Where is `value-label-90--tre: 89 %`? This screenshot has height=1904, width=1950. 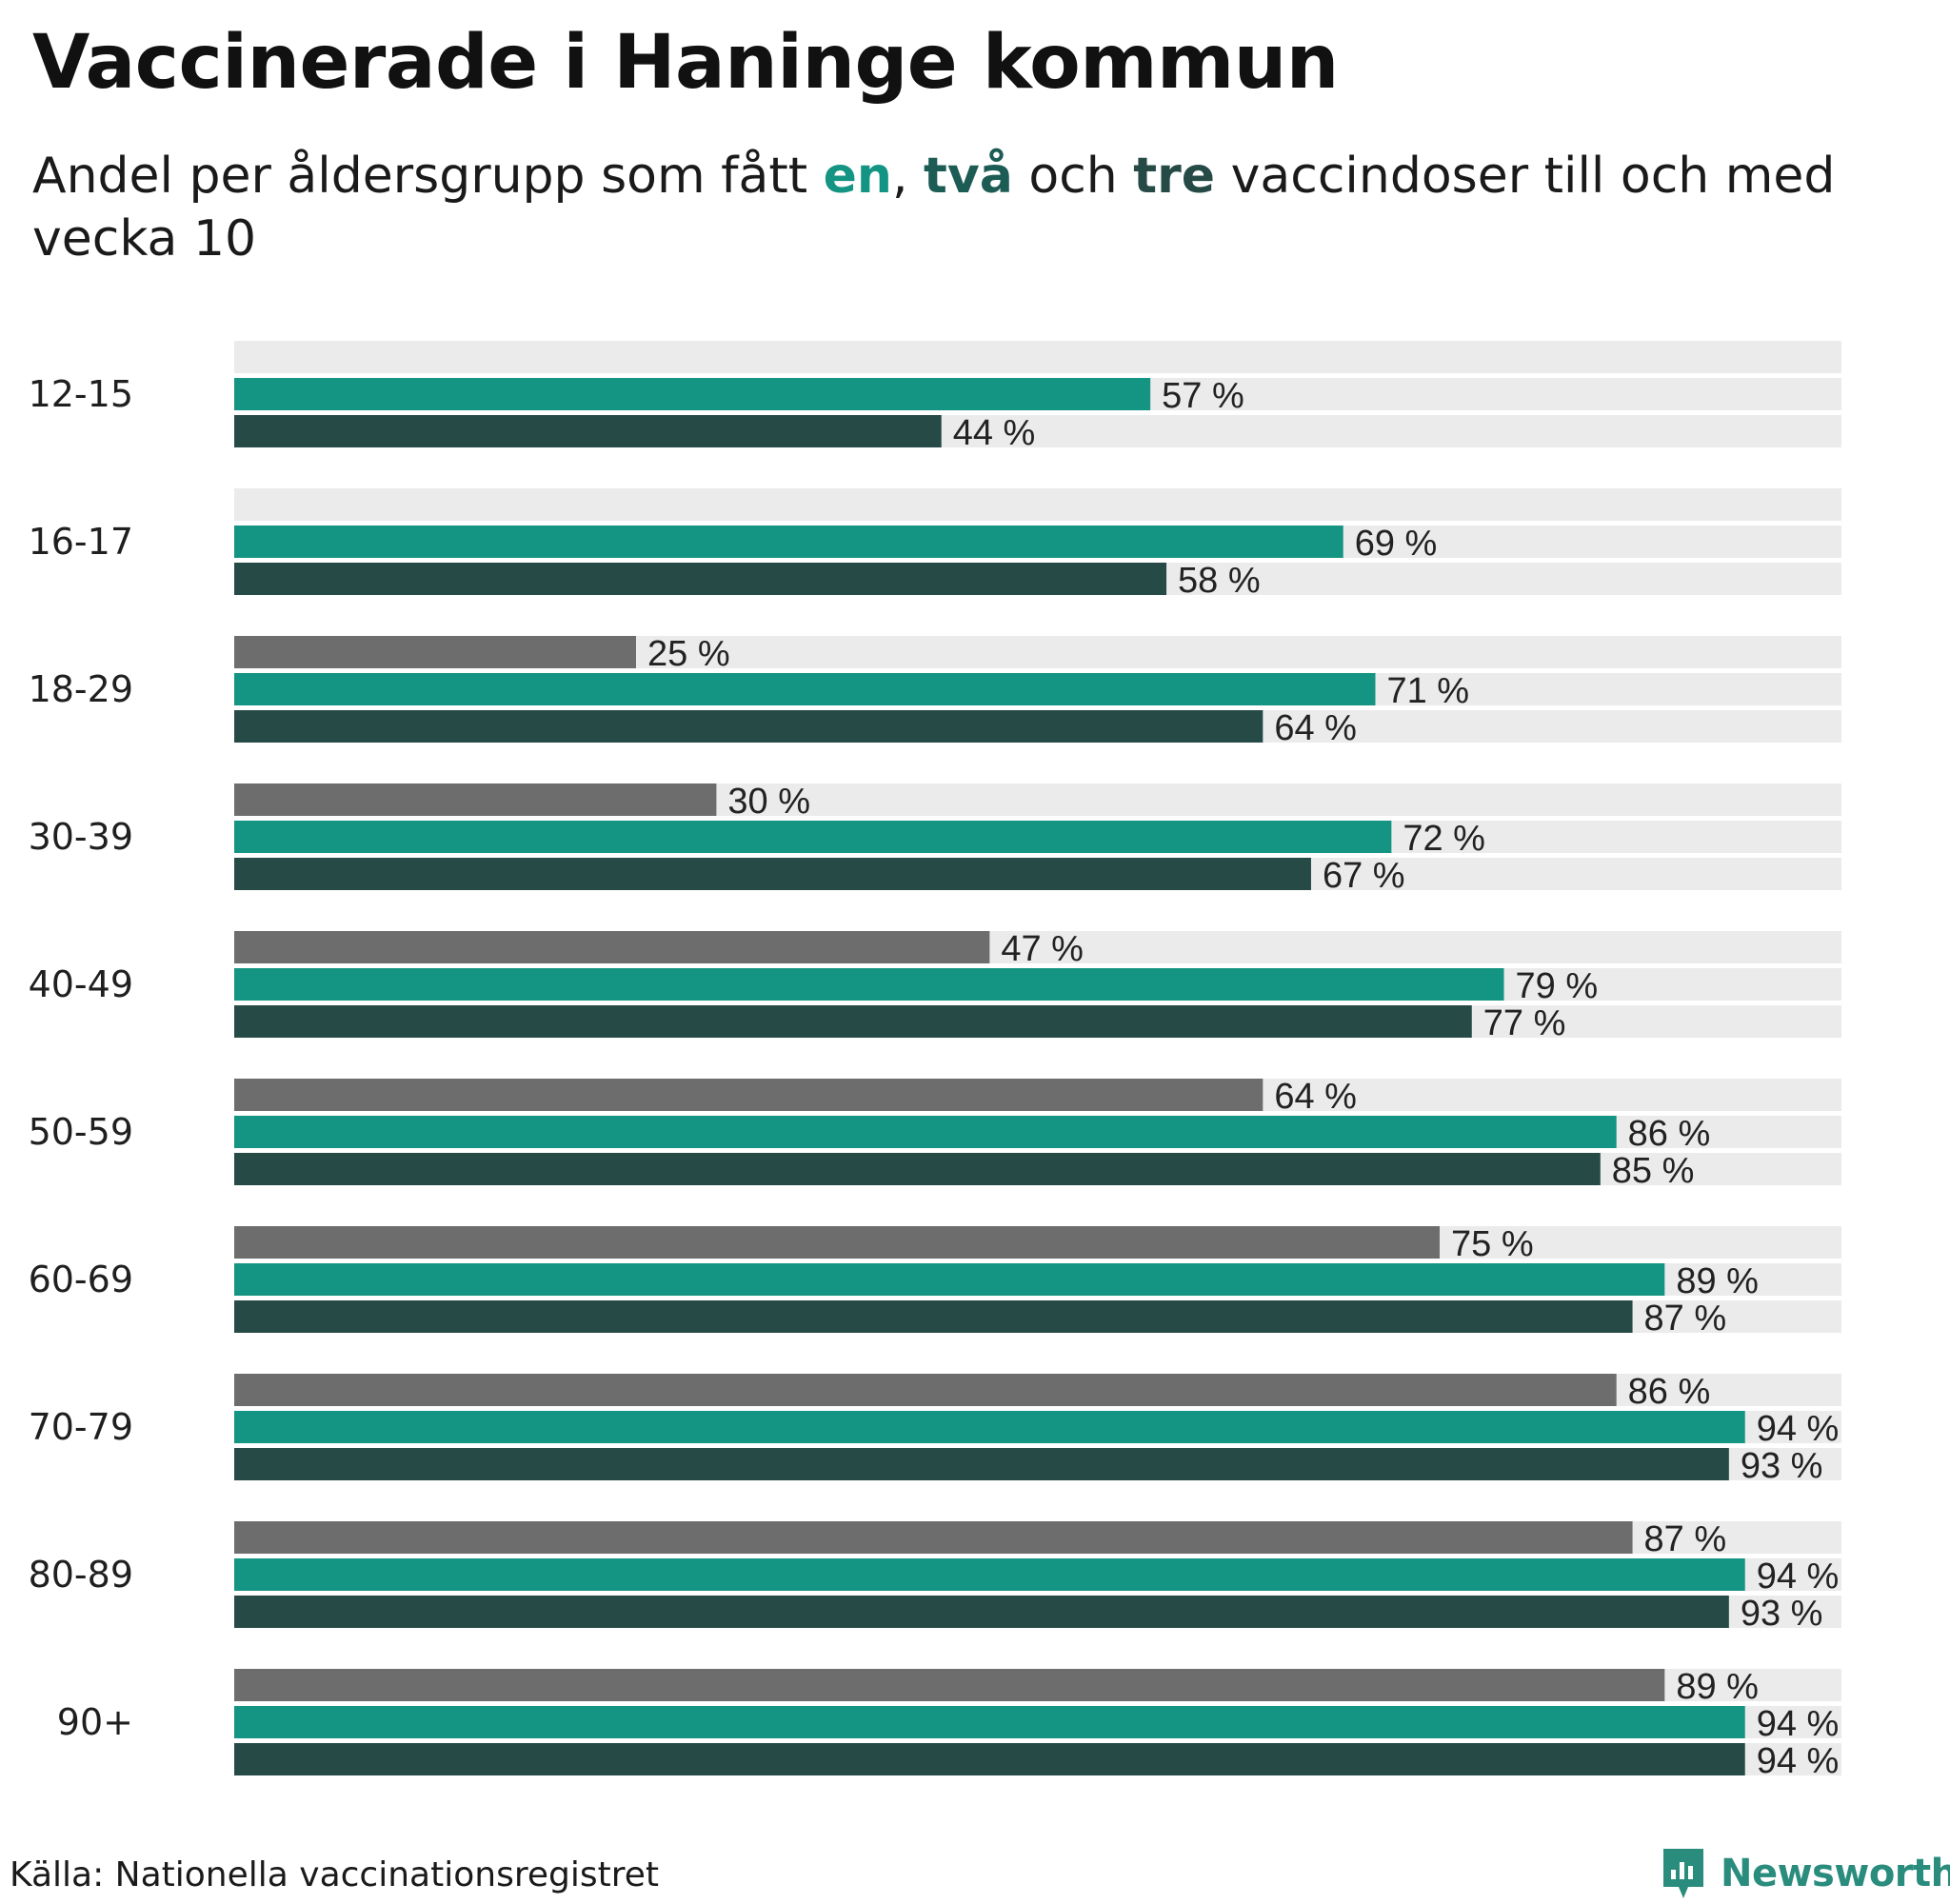
value-label-90--tre: 89 % is located at coordinates (1717, 1687).